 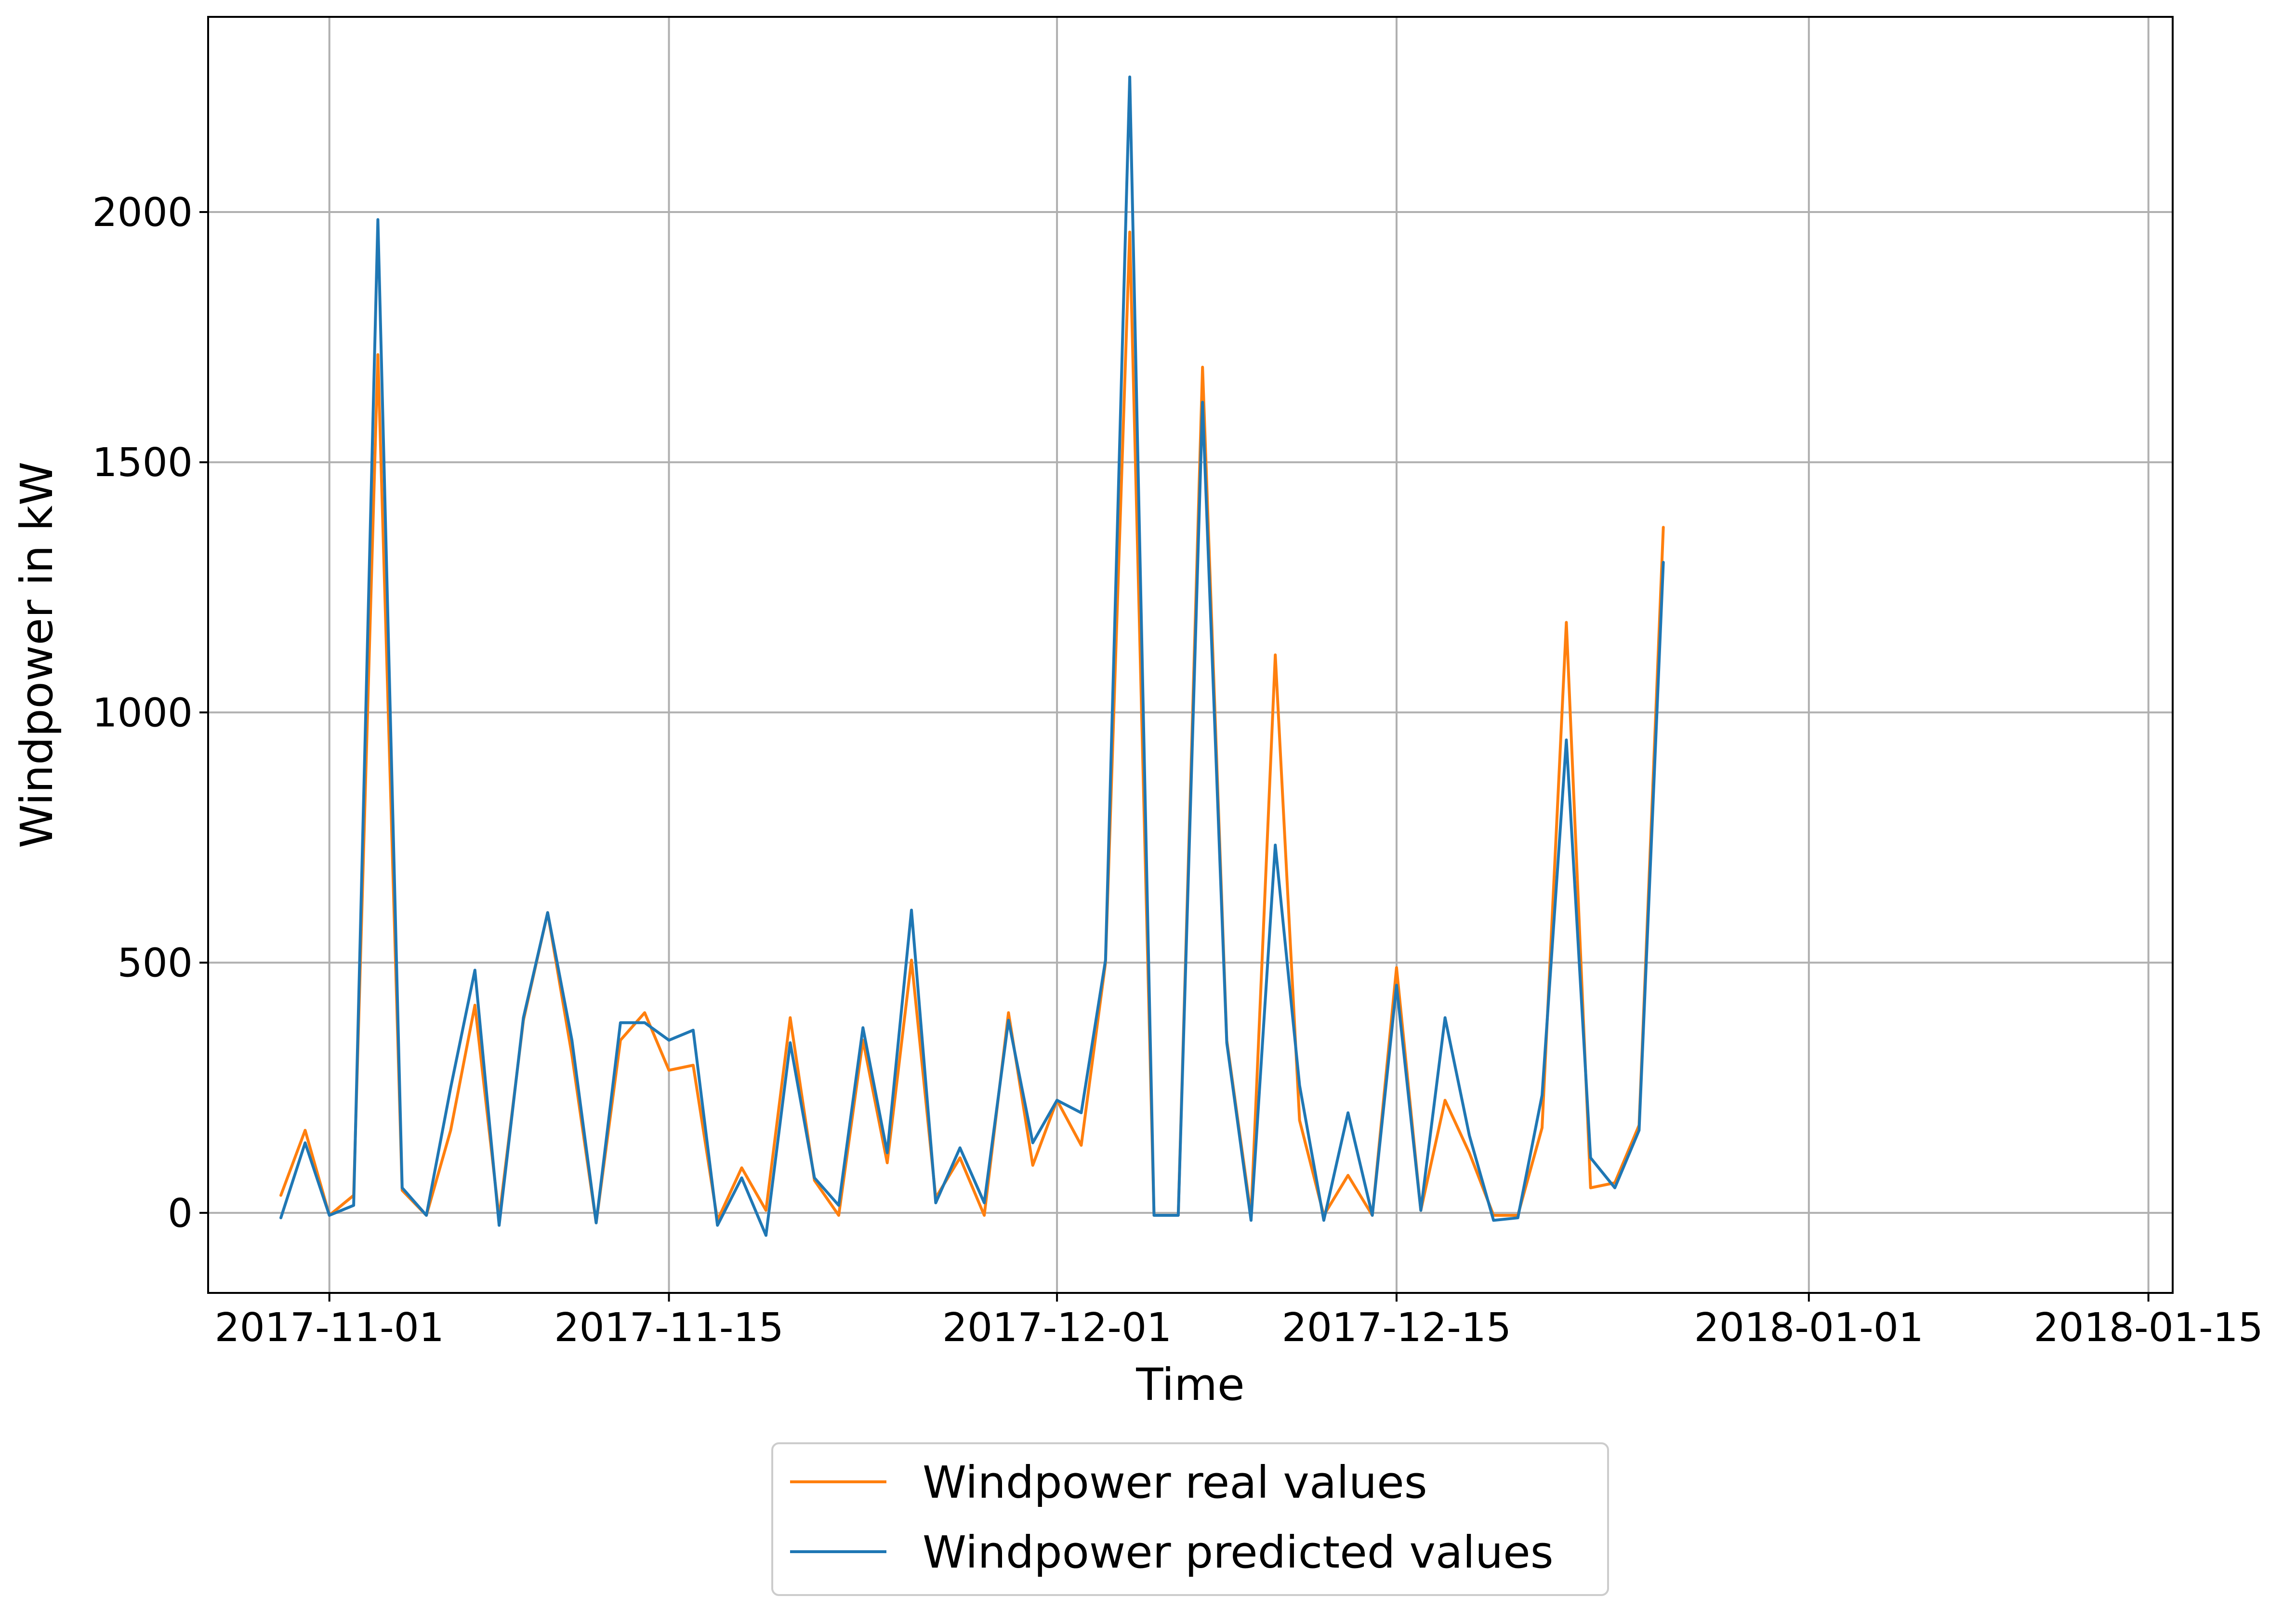 What do you see at coordinates (143, 213) in the screenshot?
I see `y-tick-label: 2000` at bounding box center [143, 213].